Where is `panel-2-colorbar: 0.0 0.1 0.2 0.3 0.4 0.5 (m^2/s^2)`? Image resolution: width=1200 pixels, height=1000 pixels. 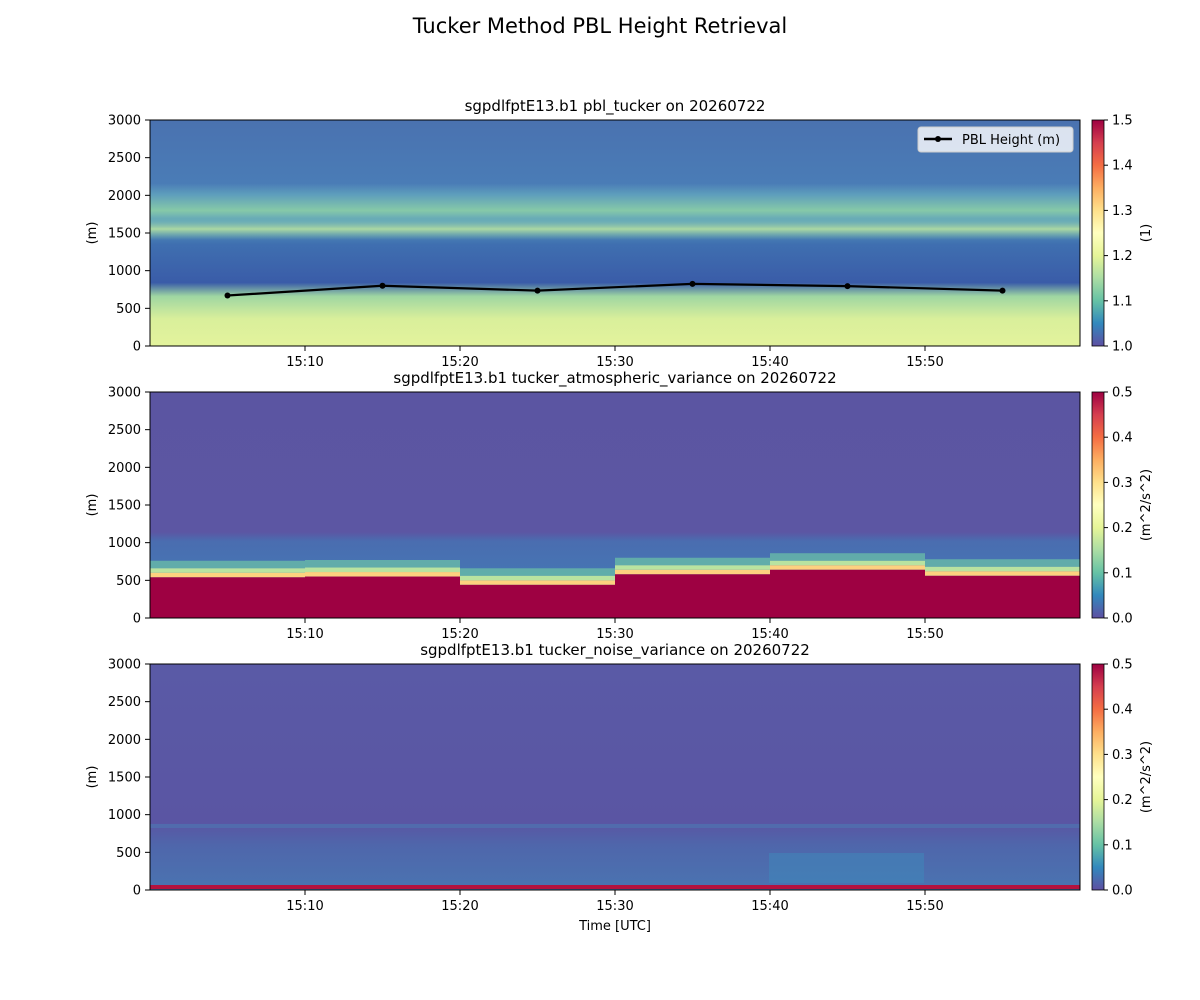
panel-2-colorbar: 0.0 0.1 0.2 0.3 0.4 0.5 (m^2/s^2) is located at coordinates (1122, 506).